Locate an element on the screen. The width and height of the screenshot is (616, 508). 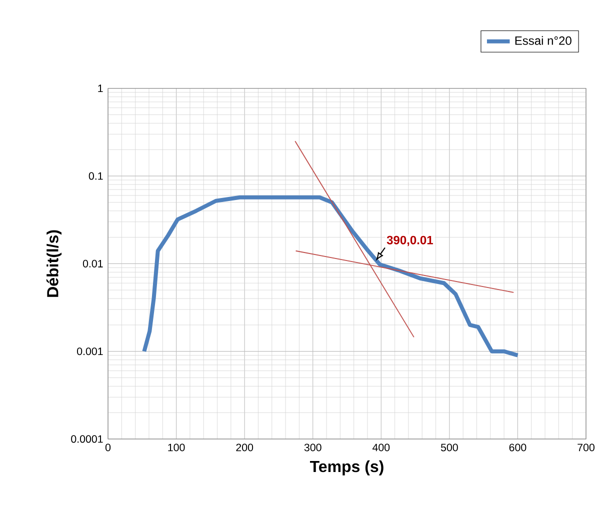
y-tick-label: 0.01 is located at coordinates (92, 264).